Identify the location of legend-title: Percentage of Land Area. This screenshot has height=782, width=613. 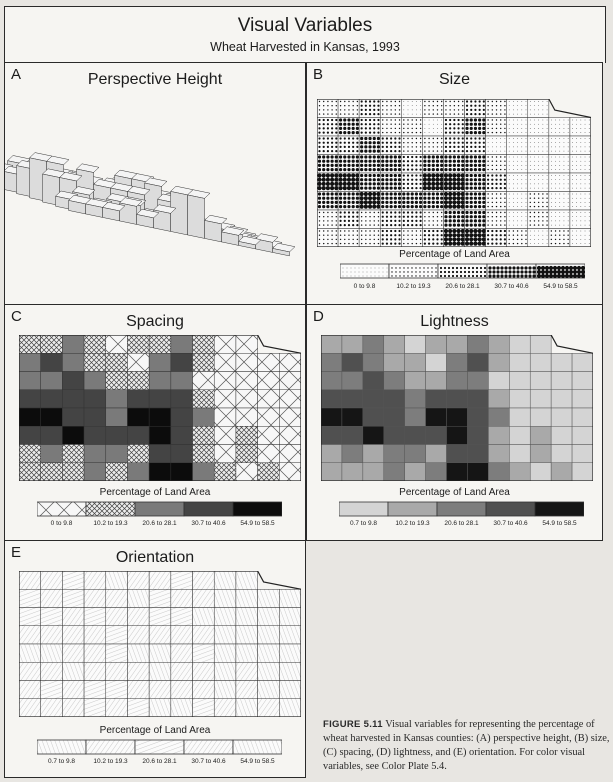
(155, 492).